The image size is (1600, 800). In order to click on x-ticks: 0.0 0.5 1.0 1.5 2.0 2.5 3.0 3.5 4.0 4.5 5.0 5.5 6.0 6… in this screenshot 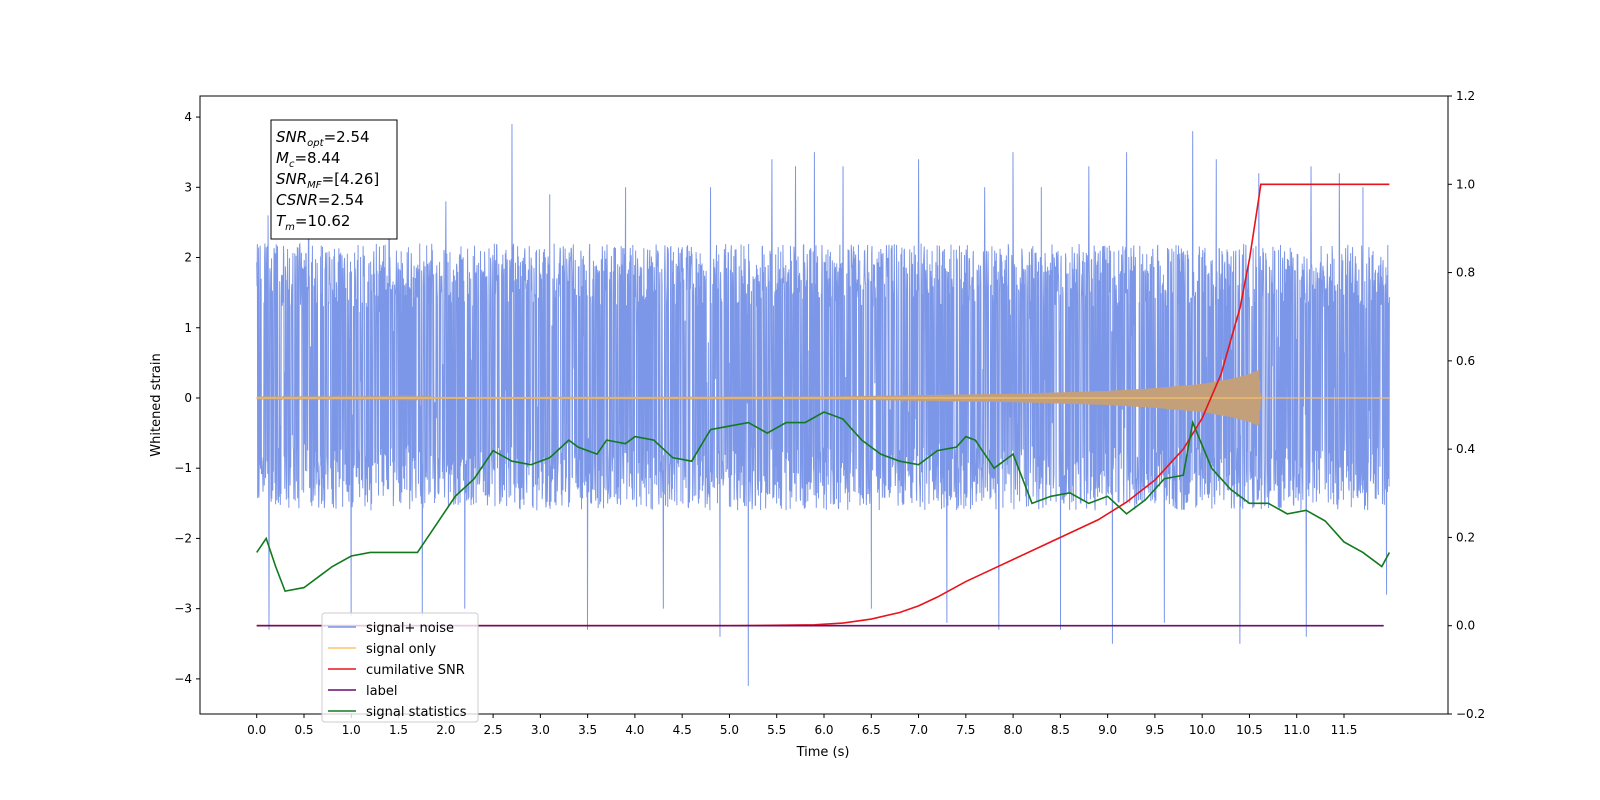, I will do `click(802, 725)`.